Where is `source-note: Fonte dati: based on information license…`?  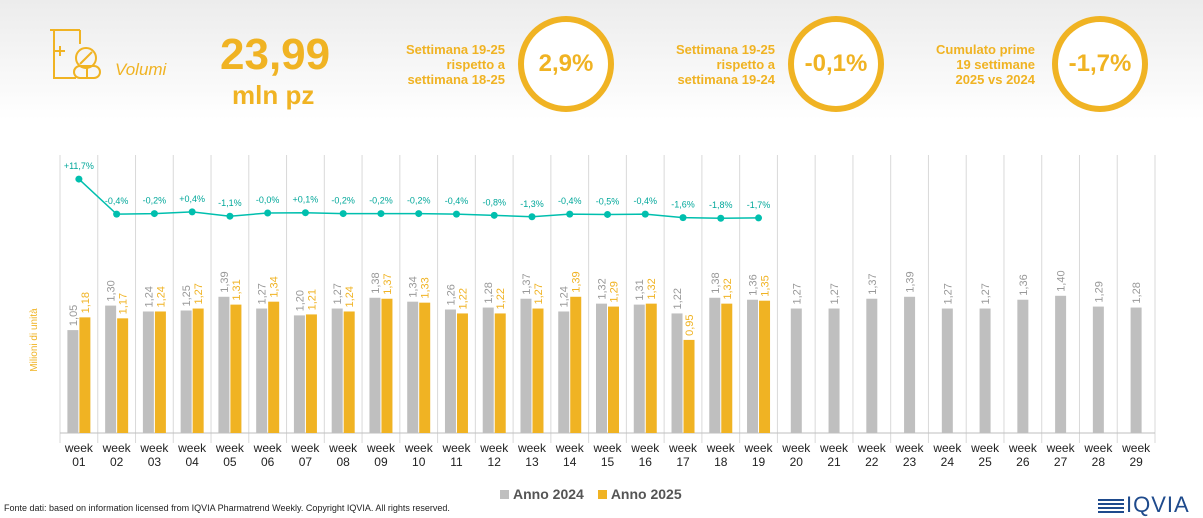
source-note: Fonte dati: based on information license… is located at coordinates (227, 508).